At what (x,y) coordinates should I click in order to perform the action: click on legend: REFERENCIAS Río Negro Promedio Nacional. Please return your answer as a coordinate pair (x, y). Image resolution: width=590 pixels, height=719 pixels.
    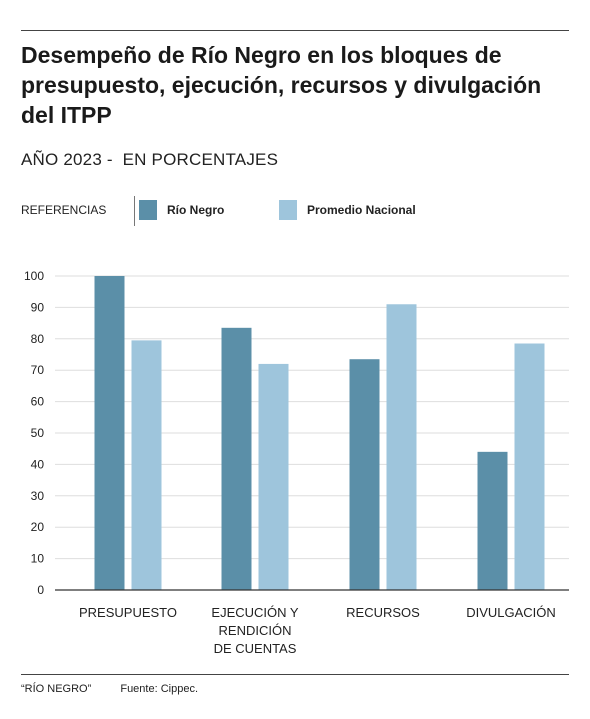
    Looking at the image, I should click on (295, 211).